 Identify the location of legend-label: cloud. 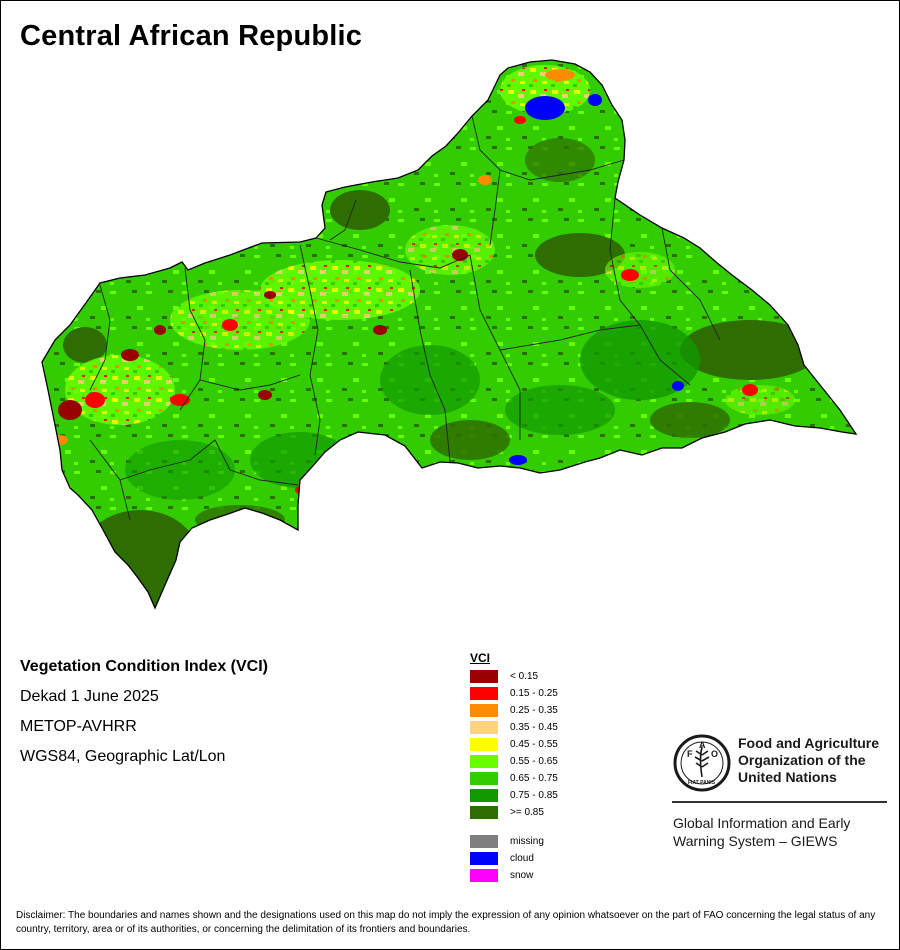
(522, 858).